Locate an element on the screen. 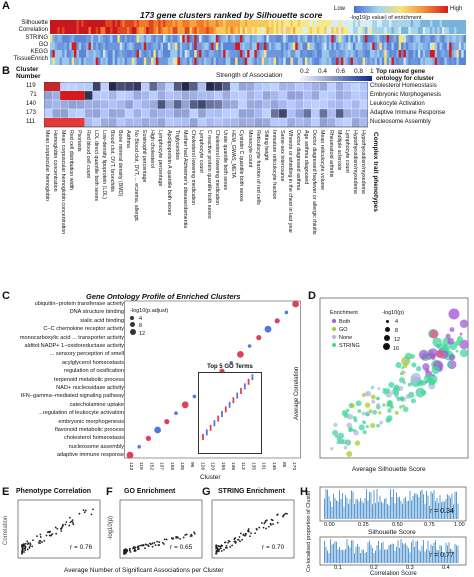  small-plot-frame is located at coordinates (59, 529).